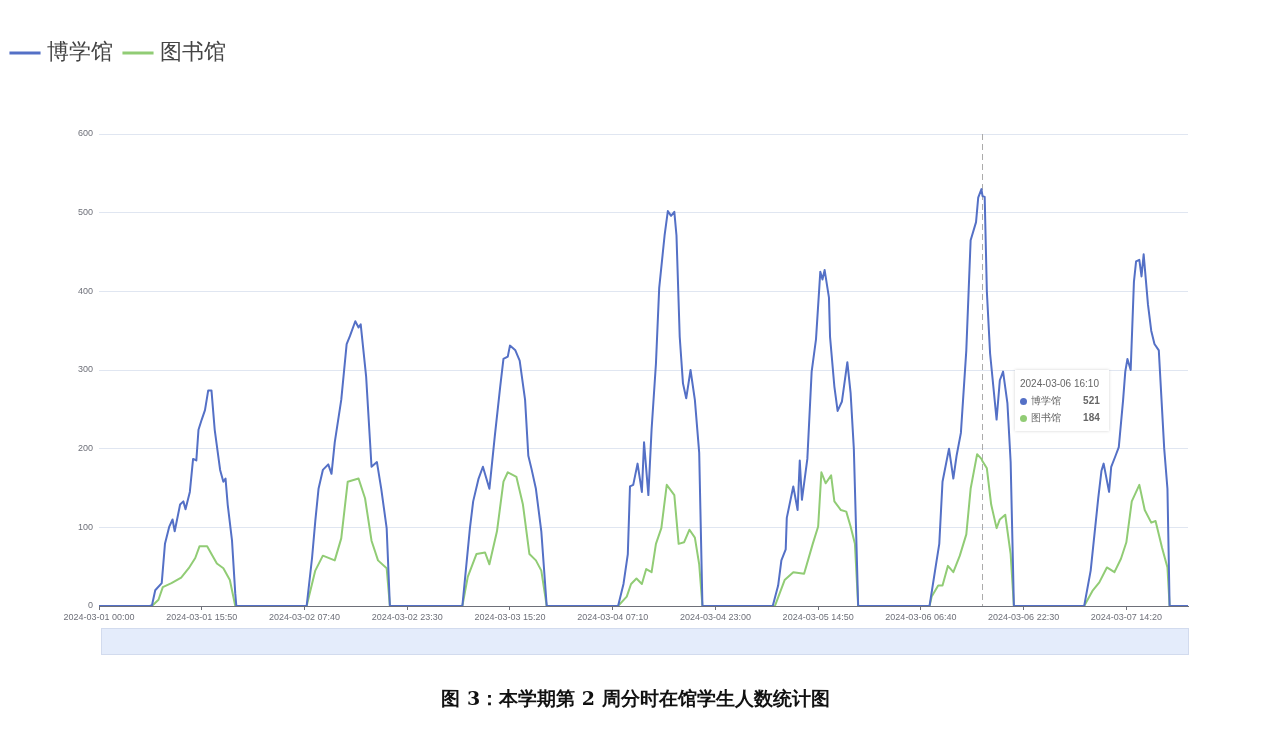 The width and height of the screenshot is (1271, 754). Describe the element at coordinates (85, 526) in the screenshot. I see `y-tick-label: 100` at that location.